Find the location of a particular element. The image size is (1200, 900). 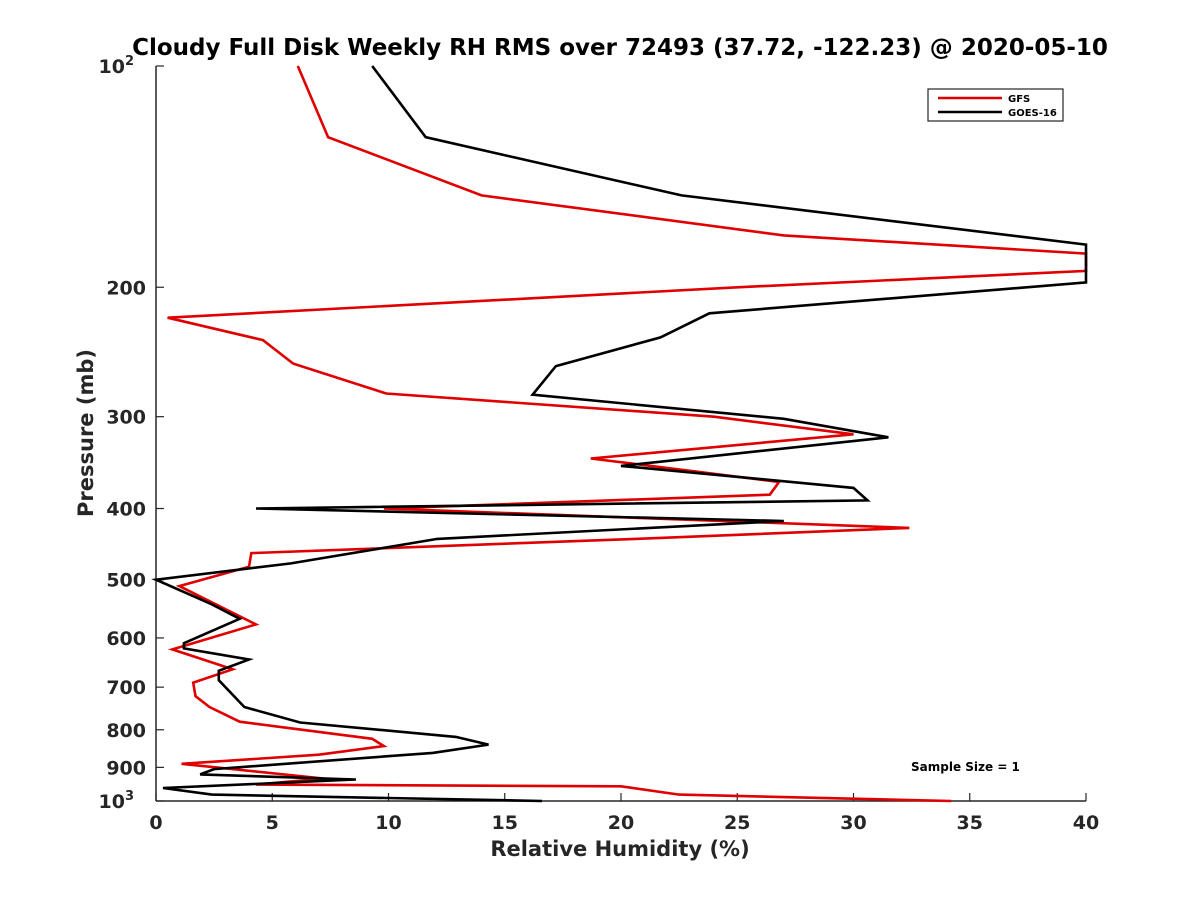

y-tick-label: 600 is located at coordinates (126, 639).